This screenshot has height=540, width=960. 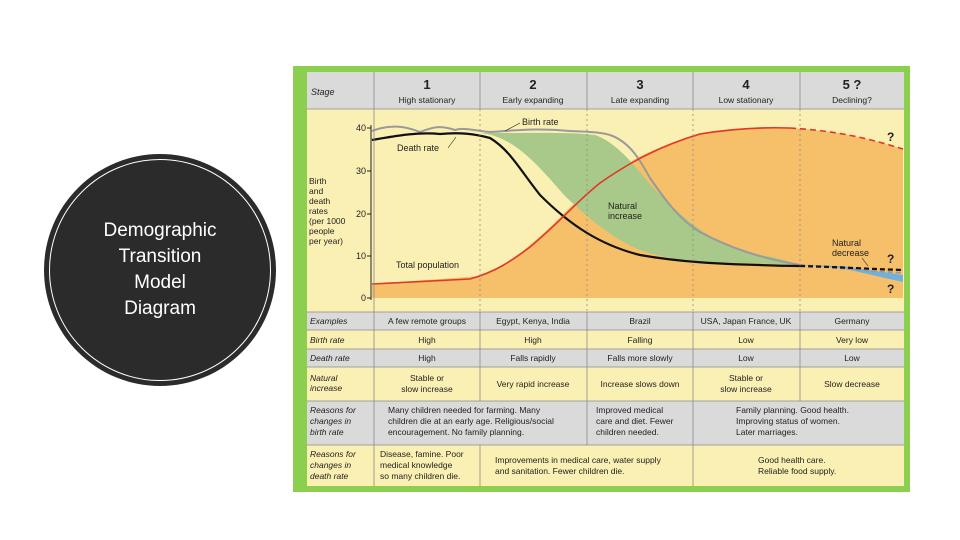 I want to click on birth-rate-label: Birth rate, so click(x=540, y=122).